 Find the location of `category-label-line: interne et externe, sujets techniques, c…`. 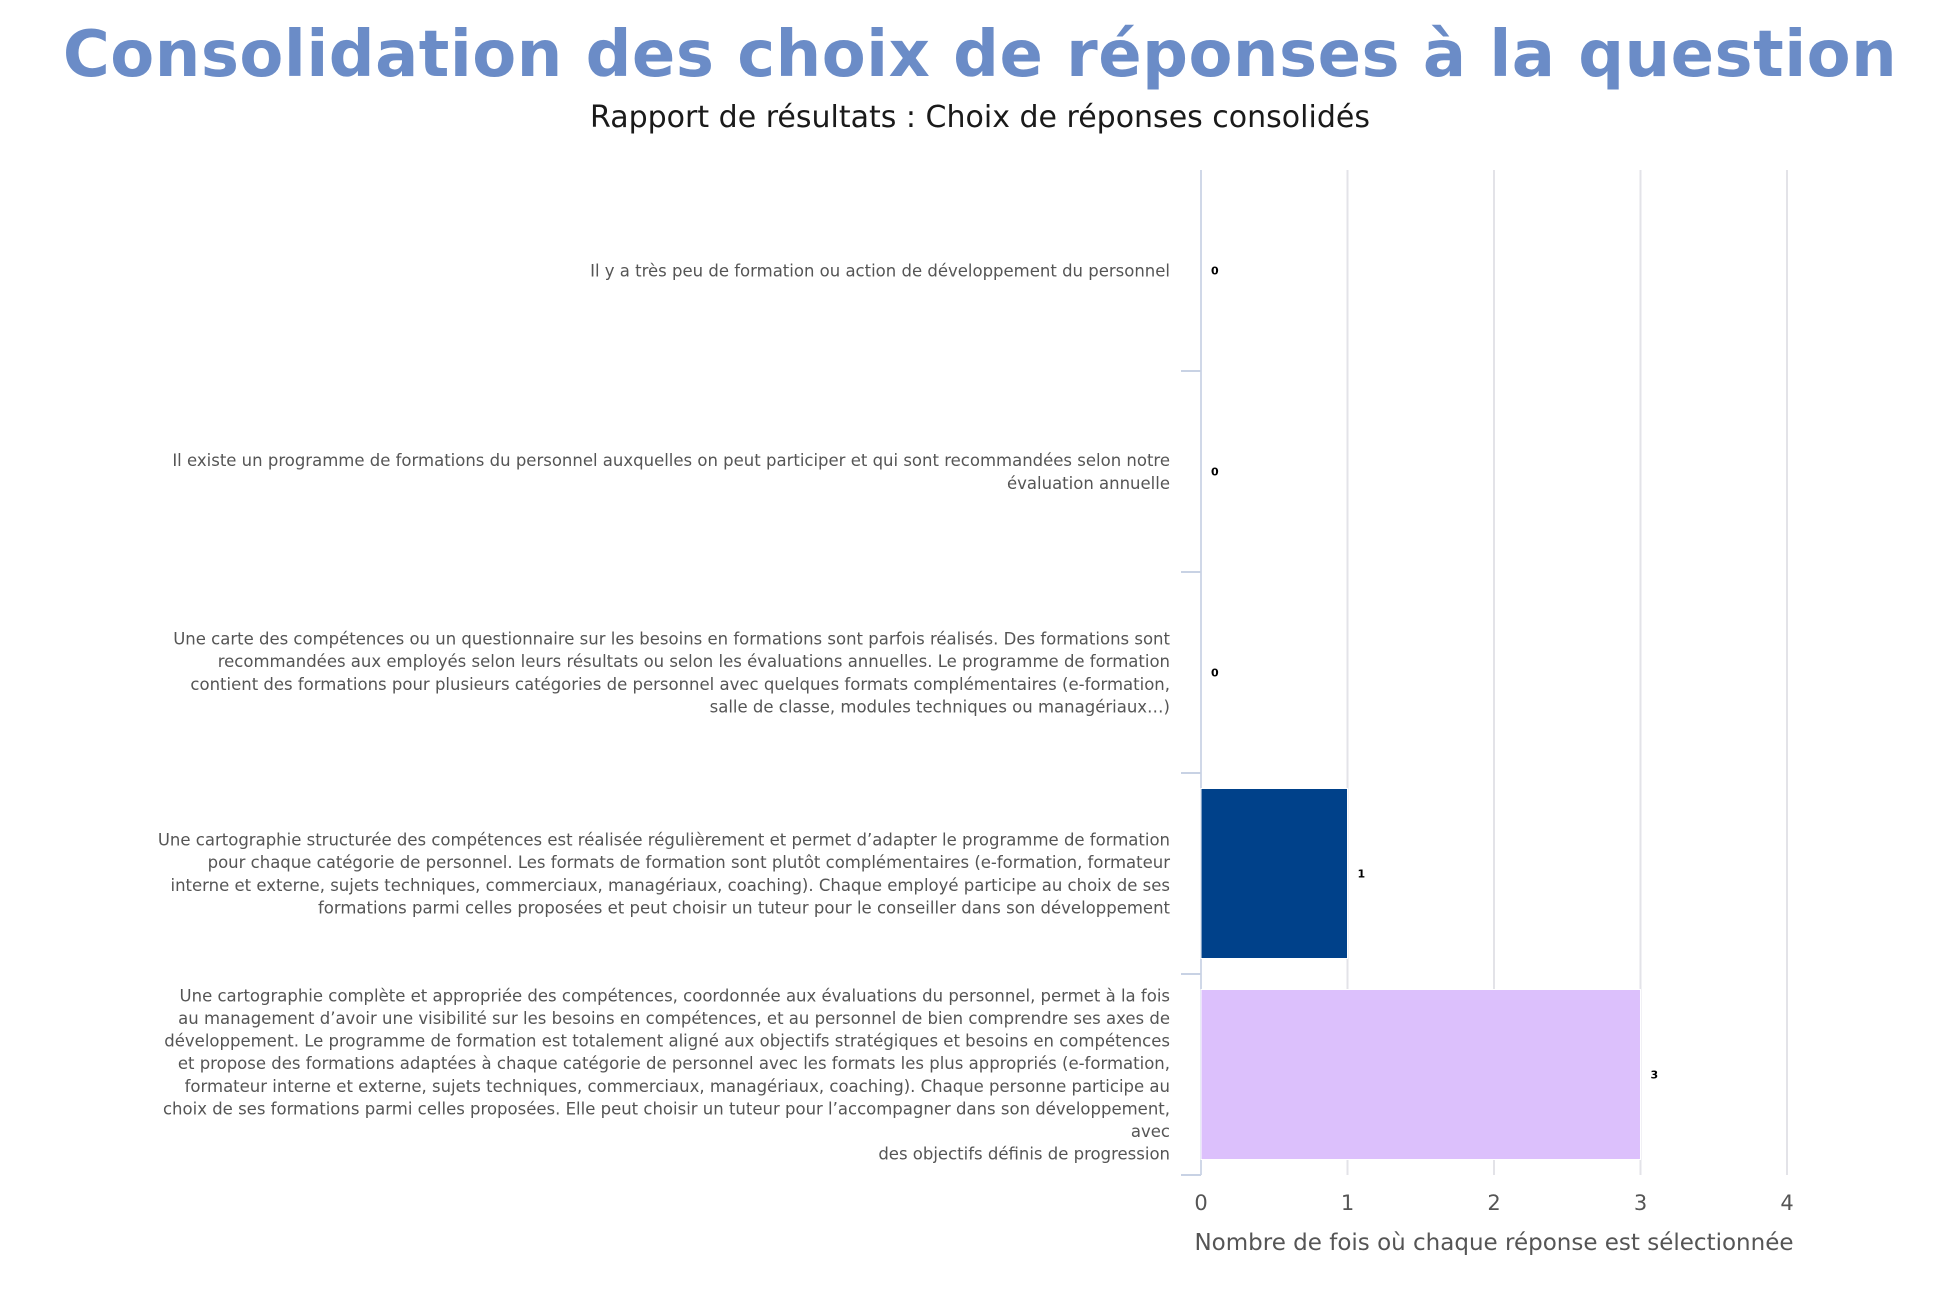

category-label-line: interne et externe, sujets techniques, c… is located at coordinates (670, 885).